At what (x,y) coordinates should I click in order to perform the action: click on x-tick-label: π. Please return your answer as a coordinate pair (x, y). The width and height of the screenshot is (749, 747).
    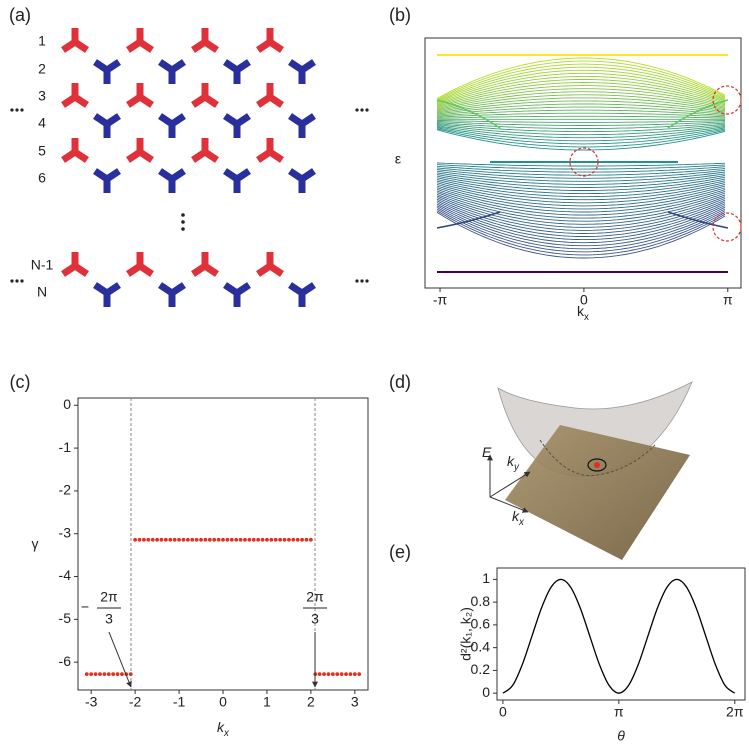
    Looking at the image, I should click on (728, 300).